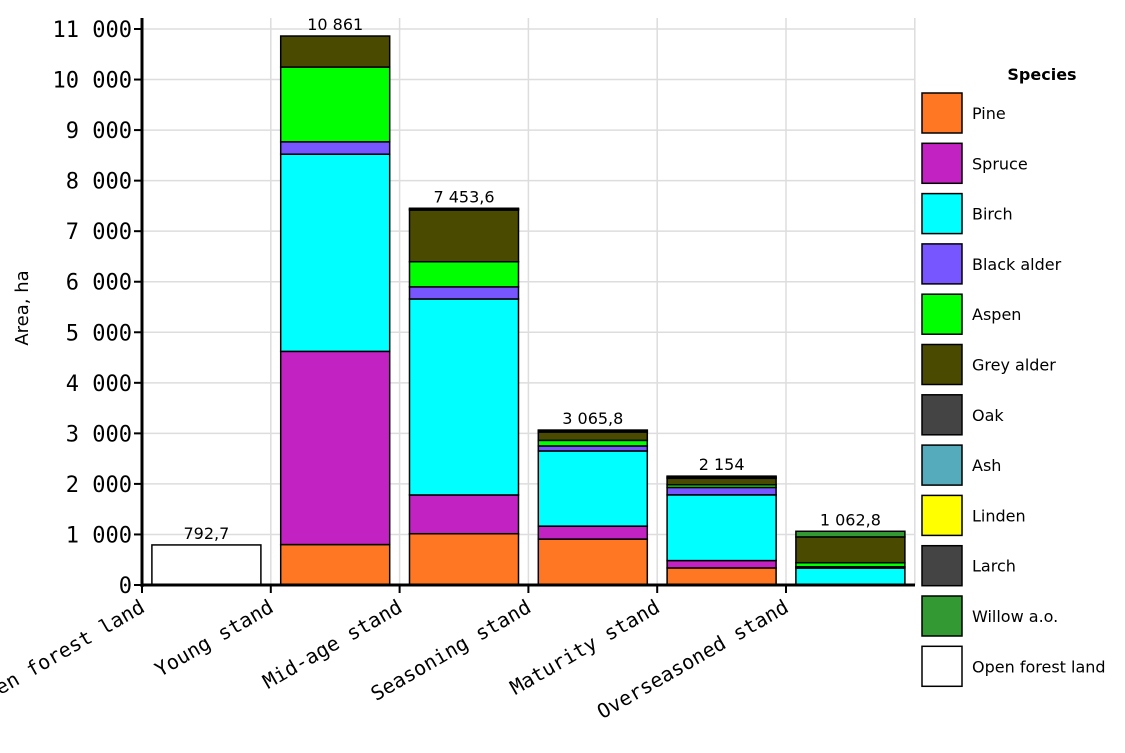 Image resolution: width=1125 pixels, height=753 pixels. What do you see at coordinates (722, 464) in the screenshot?
I see `bar-total-label: 2 154` at bounding box center [722, 464].